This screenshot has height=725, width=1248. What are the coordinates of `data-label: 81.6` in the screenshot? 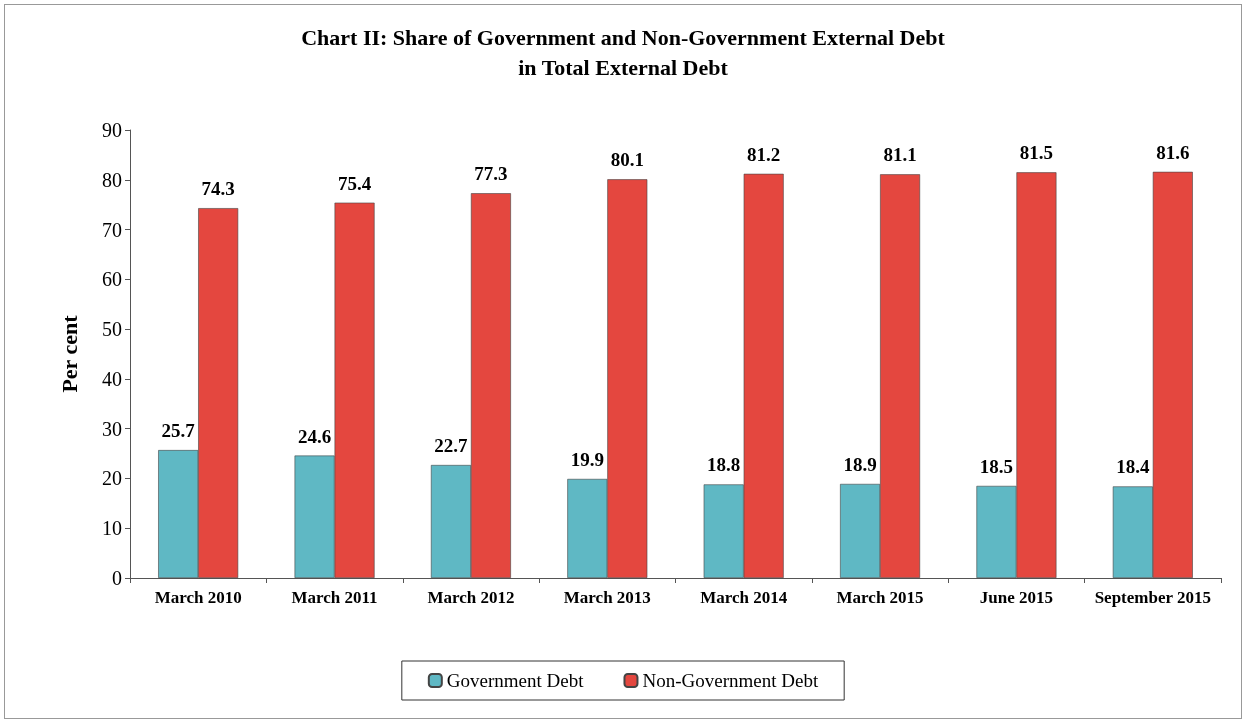 It's located at (1173, 152).